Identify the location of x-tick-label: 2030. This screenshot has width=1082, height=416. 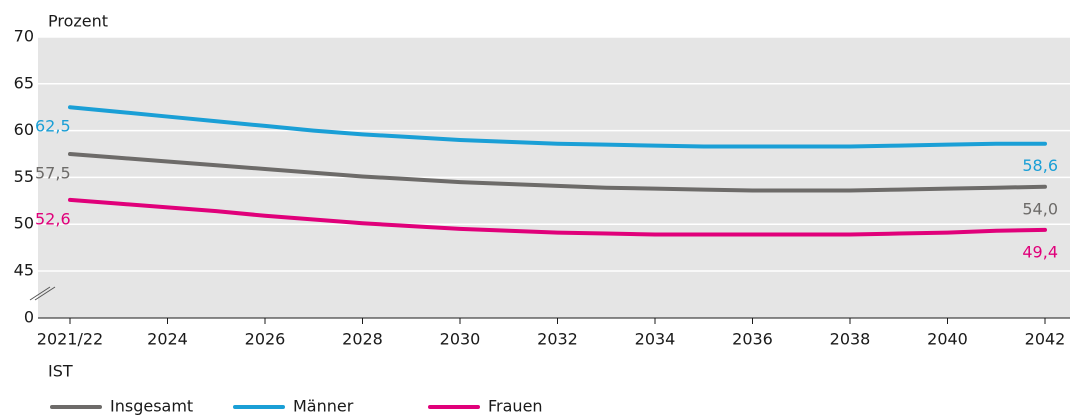
(460, 339).